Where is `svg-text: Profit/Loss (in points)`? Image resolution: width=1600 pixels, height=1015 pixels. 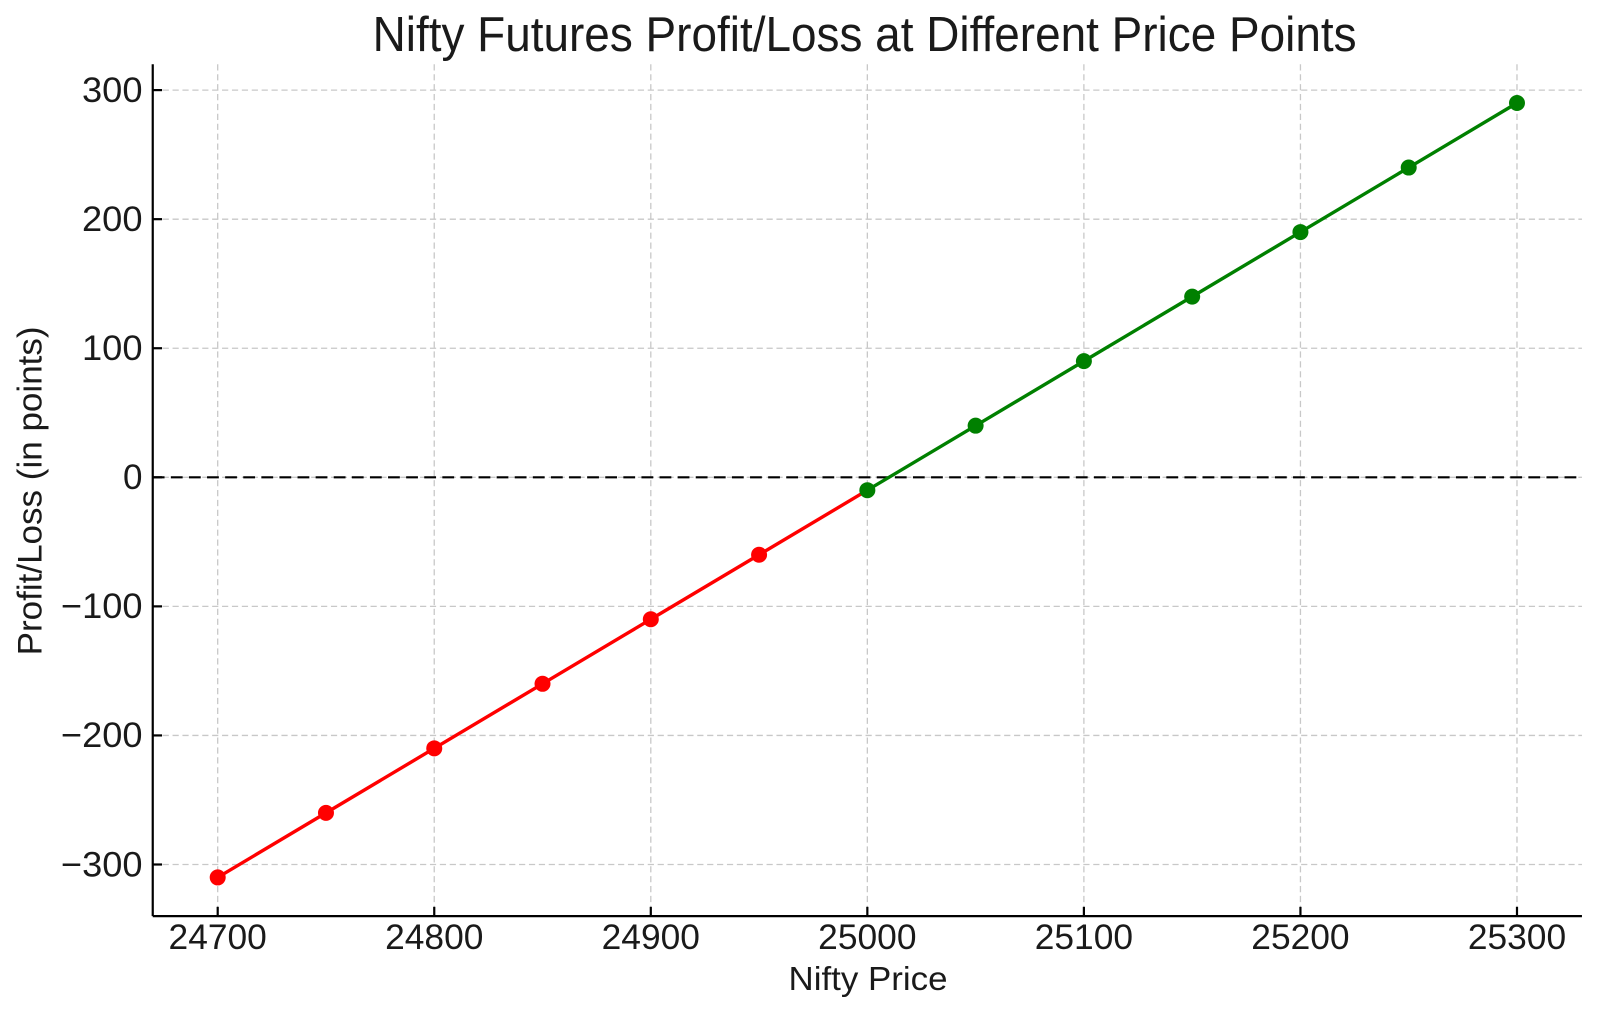 svg-text: Profit/Loss (in points) is located at coordinates (31, 490).